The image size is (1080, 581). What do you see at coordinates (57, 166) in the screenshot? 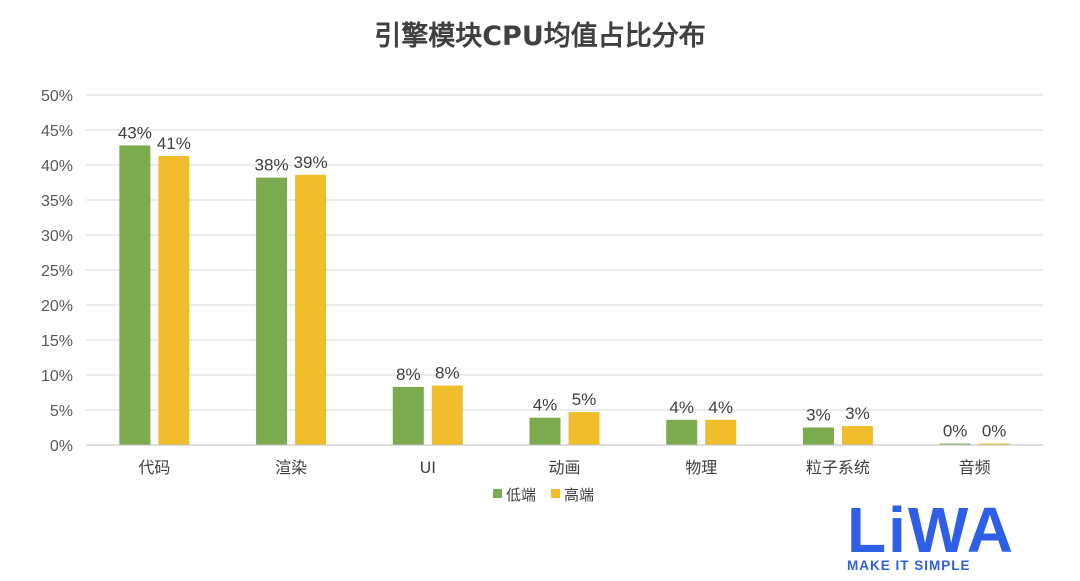
I see `y-tick-label: 40%` at bounding box center [57, 166].